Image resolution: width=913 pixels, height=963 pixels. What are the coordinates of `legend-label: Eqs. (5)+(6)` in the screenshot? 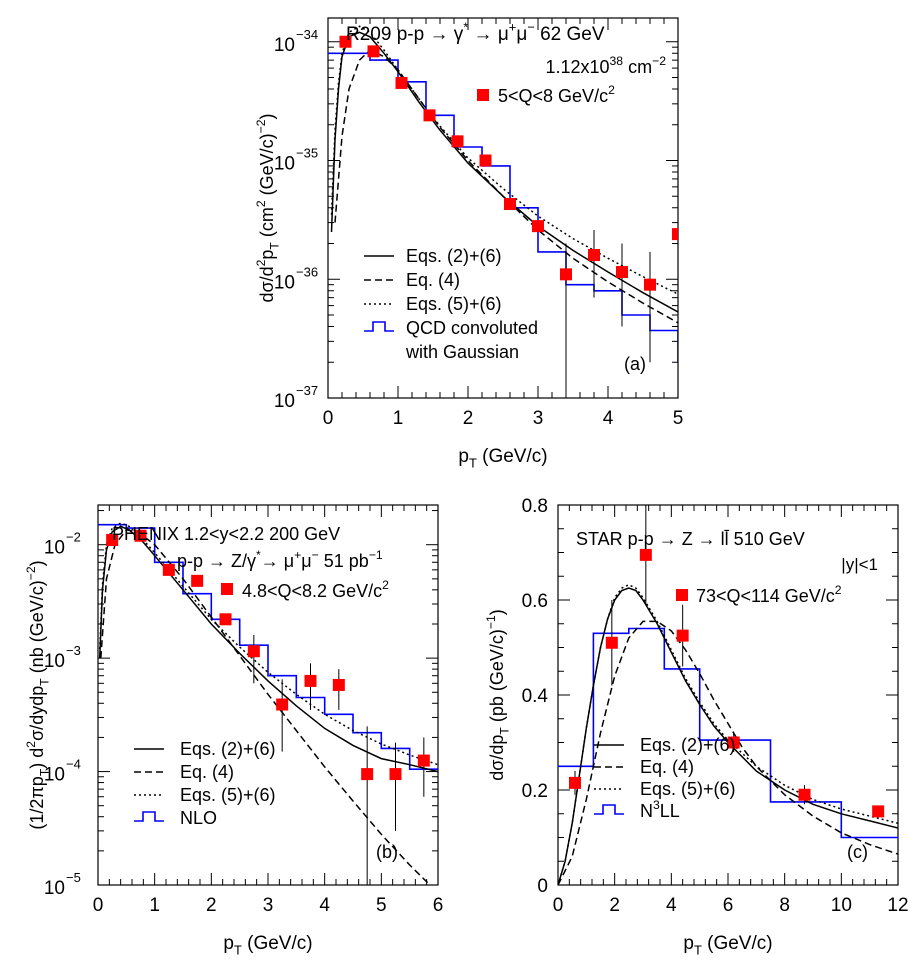 It's located at (454, 304).